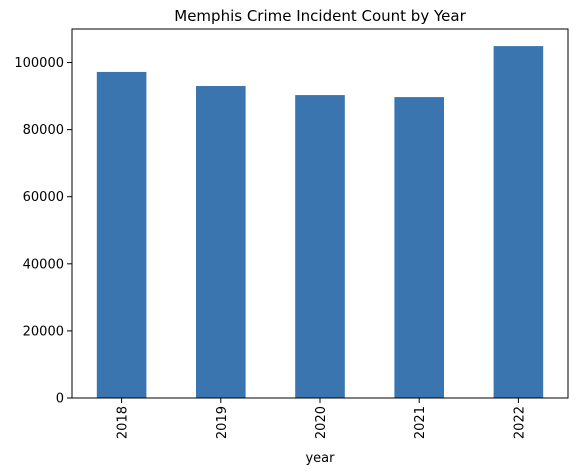 The image size is (576, 476). I want to click on chart-title: Memphis Crime Incident Count by Year, so click(320, 16).